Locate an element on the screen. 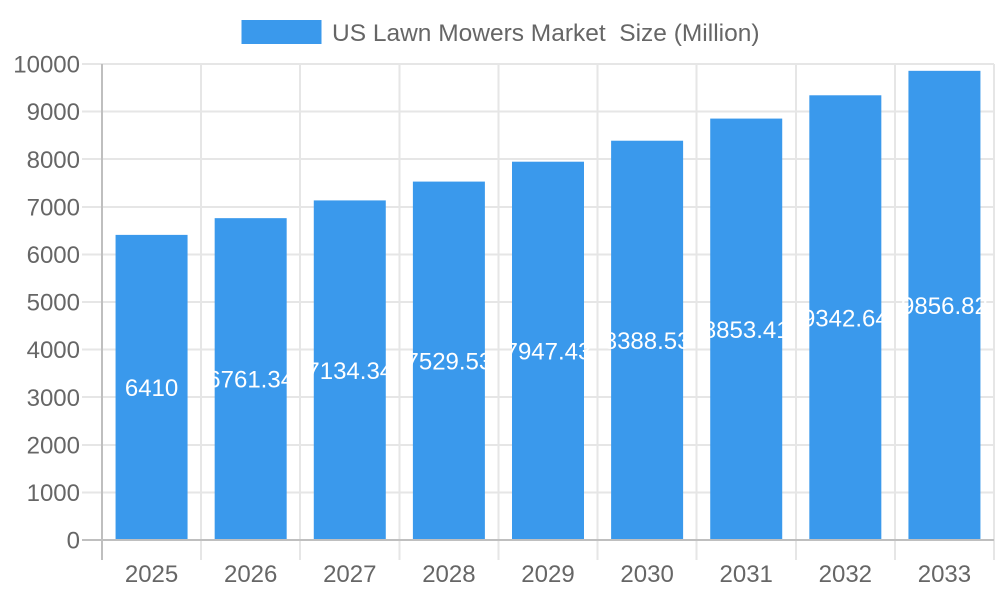 Image resolution: width=1000 pixels, height=600 pixels. svg-text: 2026 is located at coordinates (250, 574).